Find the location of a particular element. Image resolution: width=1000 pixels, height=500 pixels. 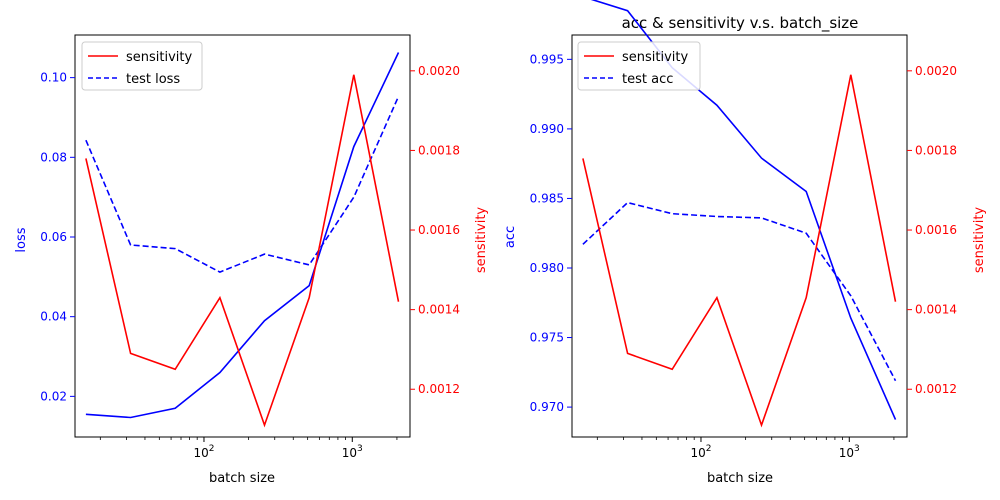

legend-label-test-acc: test acc is located at coordinates (647, 79).